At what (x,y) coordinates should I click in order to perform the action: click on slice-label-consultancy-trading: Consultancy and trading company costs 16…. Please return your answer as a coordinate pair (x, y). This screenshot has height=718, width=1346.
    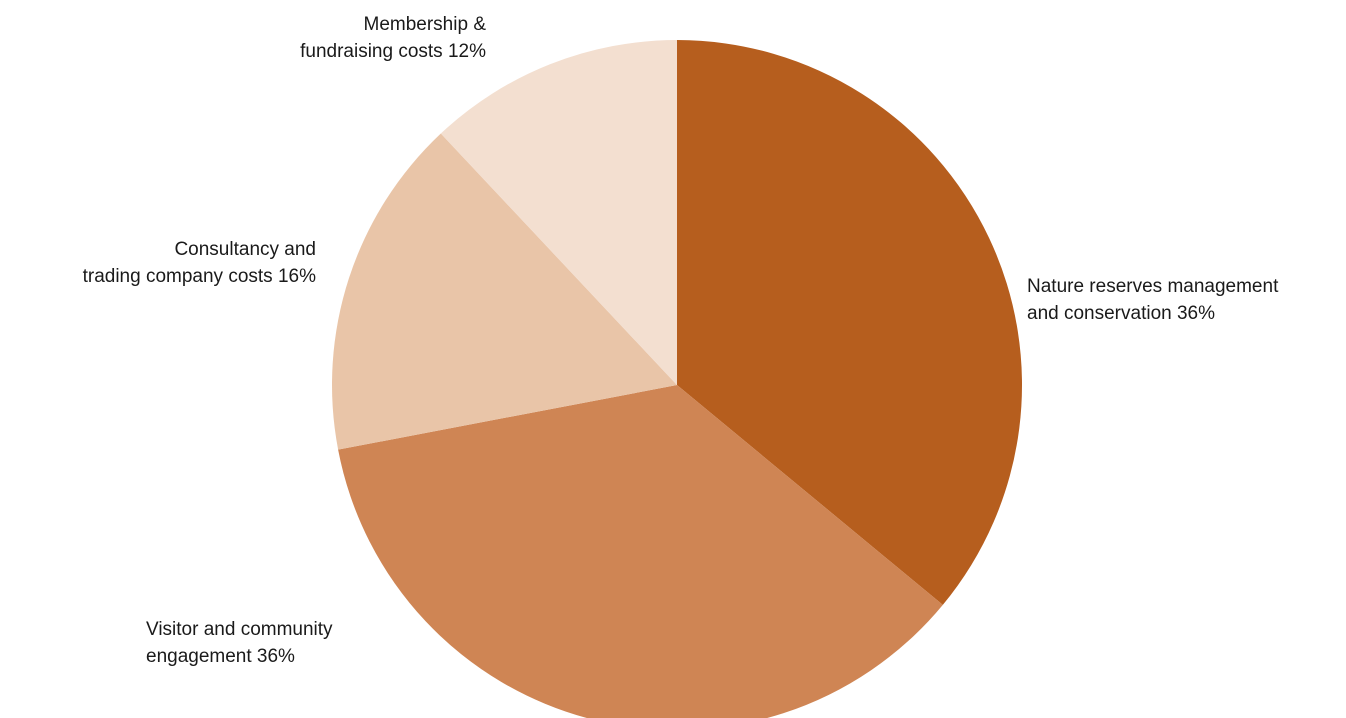
    Looking at the image, I should click on (199, 263).